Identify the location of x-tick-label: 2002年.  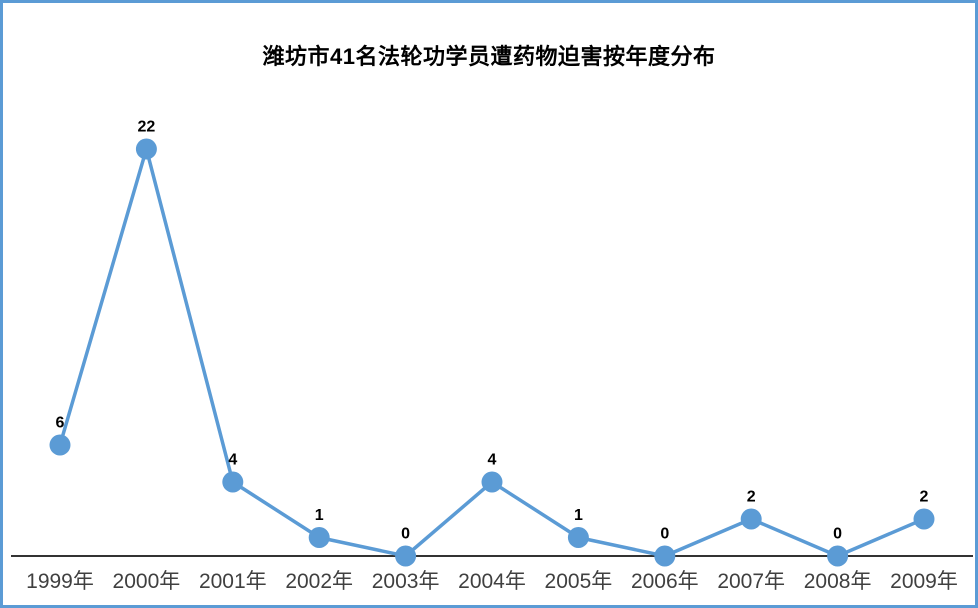
(319, 581).